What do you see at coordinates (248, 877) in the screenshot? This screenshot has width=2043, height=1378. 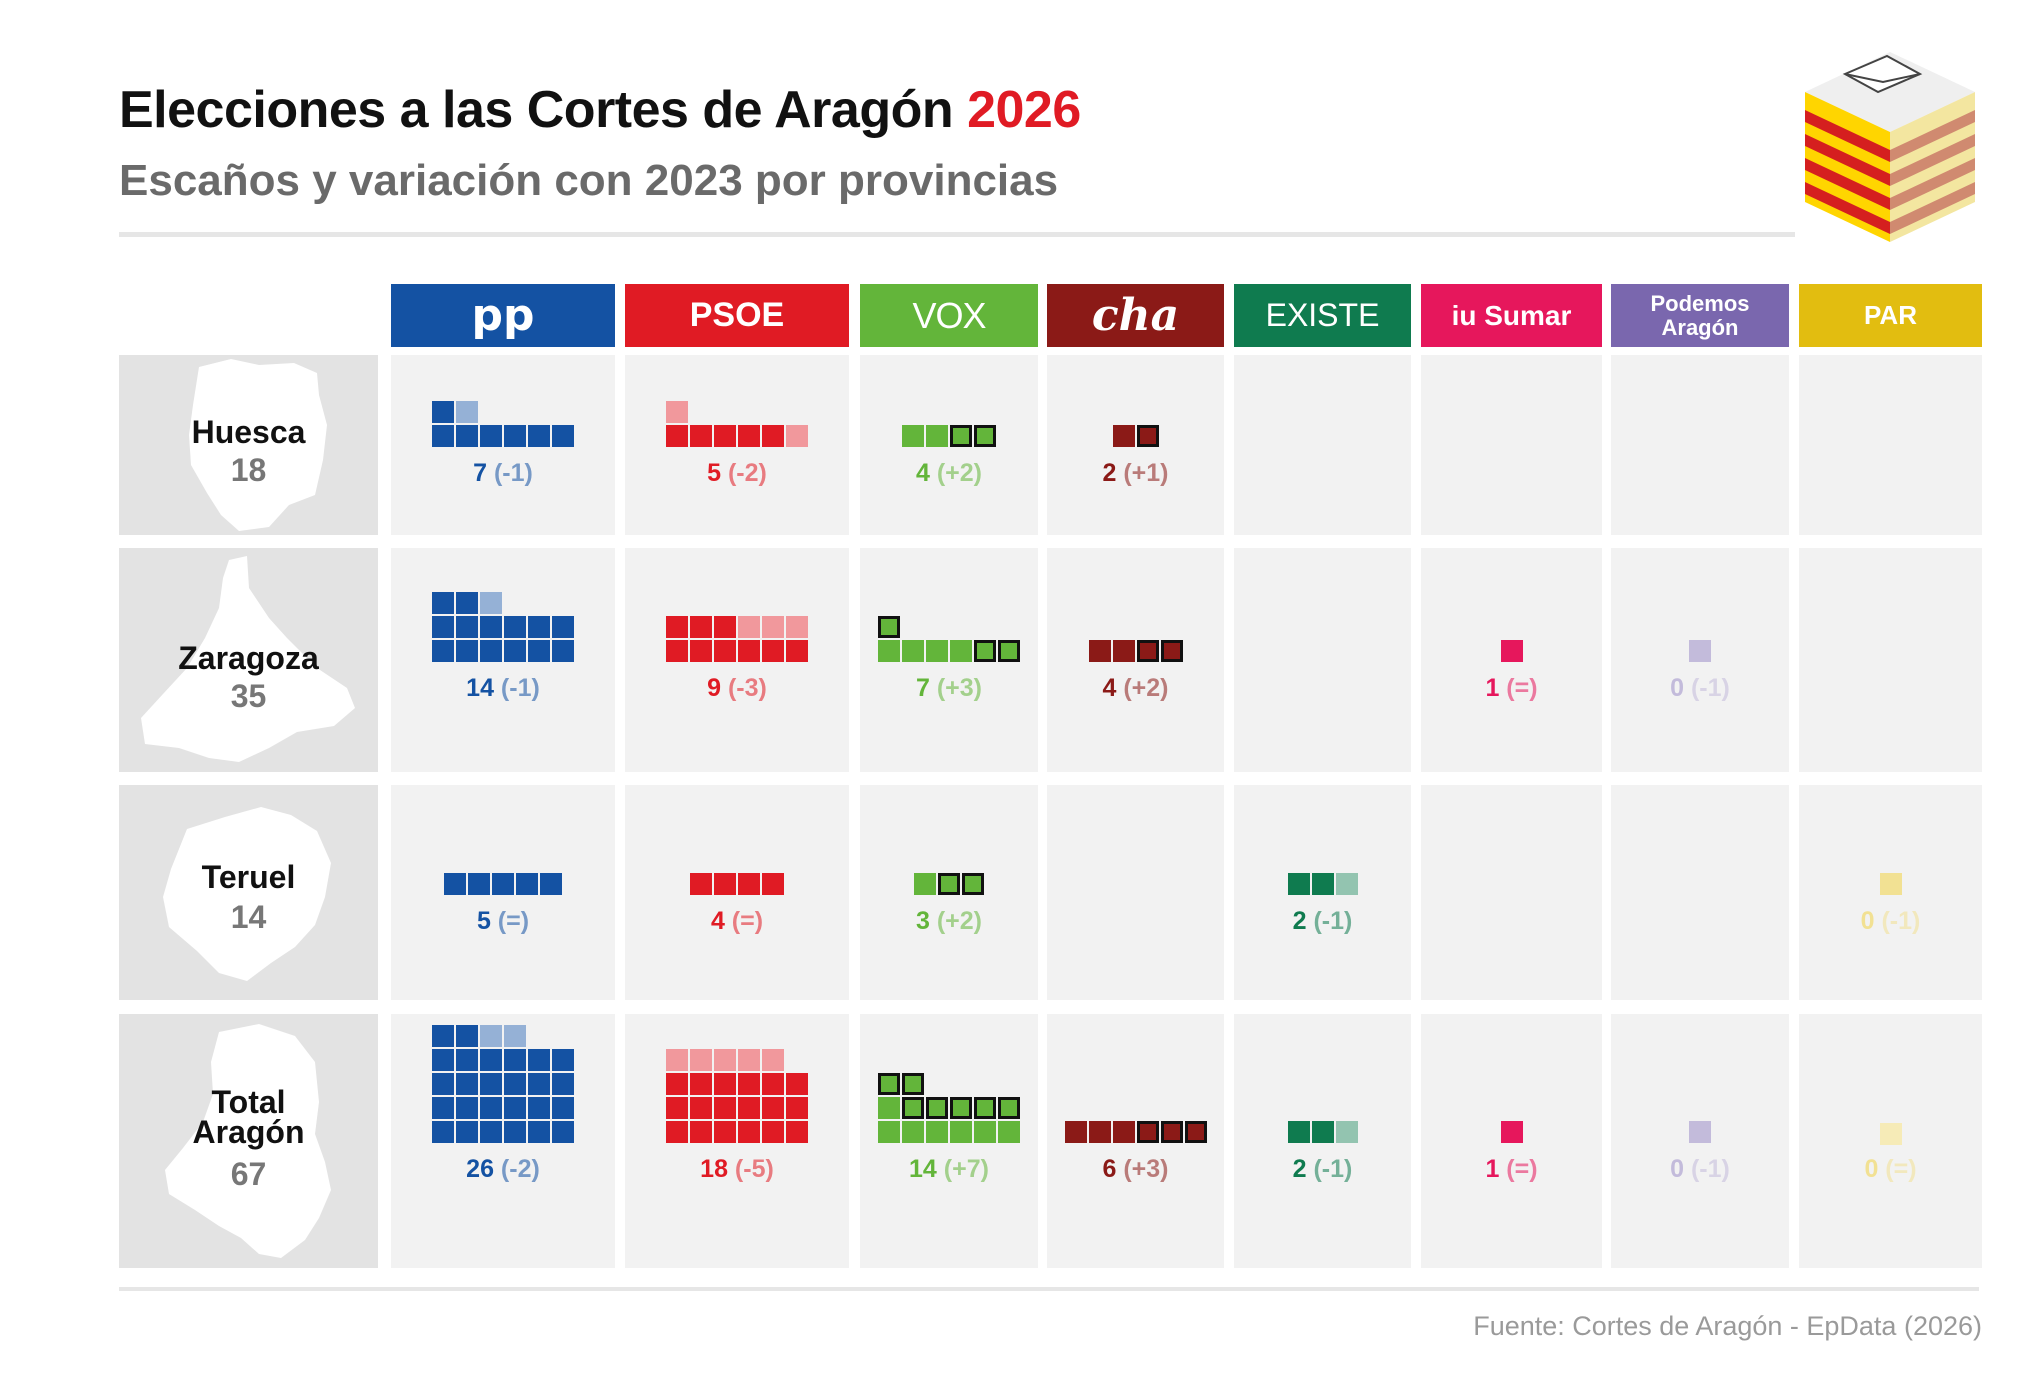 I see `row-name: Teruel` at bounding box center [248, 877].